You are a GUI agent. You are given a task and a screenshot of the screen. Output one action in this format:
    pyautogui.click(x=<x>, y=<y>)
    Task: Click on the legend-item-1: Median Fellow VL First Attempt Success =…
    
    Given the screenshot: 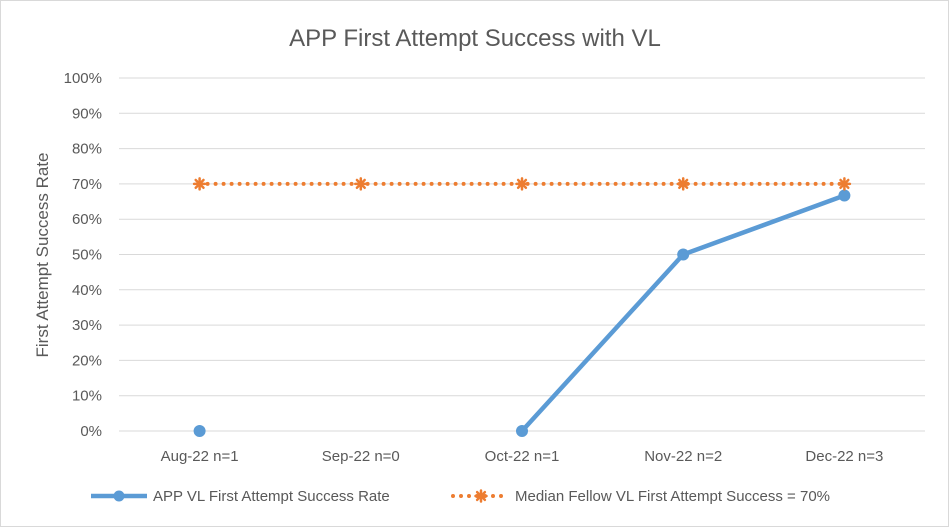 What is the action you would take?
    pyautogui.click(x=640, y=496)
    